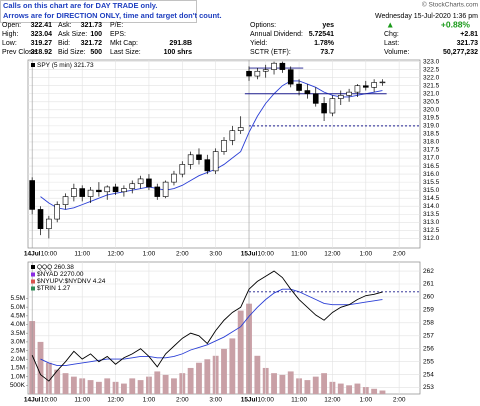 This screenshot has width=480, height=406. I want to click on y-tick-label: 320.0, so click(431, 110).